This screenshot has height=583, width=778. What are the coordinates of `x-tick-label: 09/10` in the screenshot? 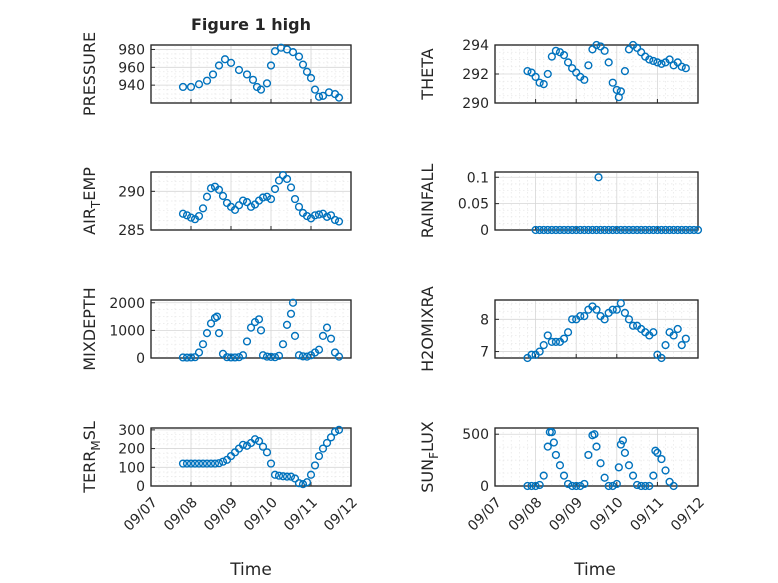 It's located at (607, 515).